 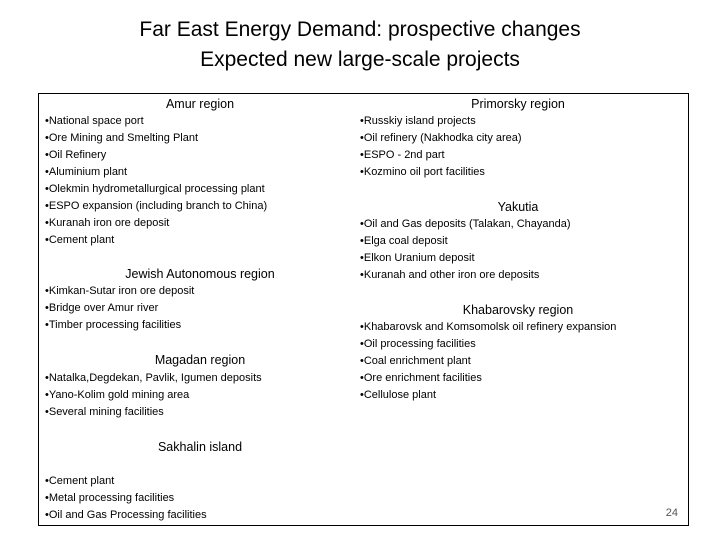 I want to click on list-item: •ESPO - 2nd part, so click(x=402, y=155).